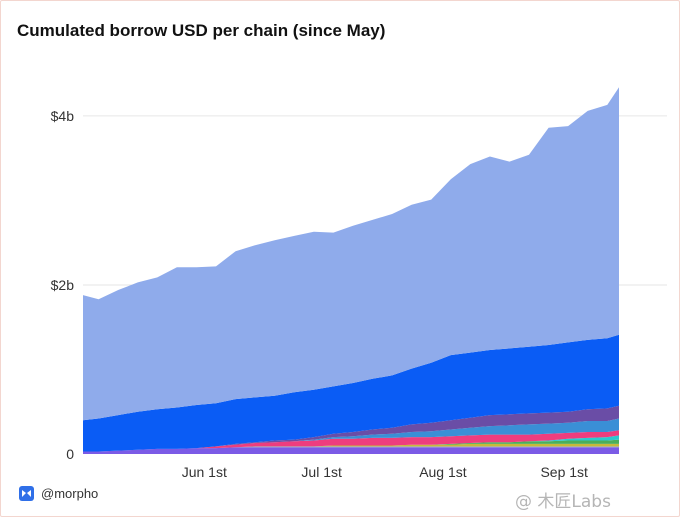 The width and height of the screenshot is (680, 525). What do you see at coordinates (204, 472) in the screenshot?
I see `x-tick-label: Jun 1st` at bounding box center [204, 472].